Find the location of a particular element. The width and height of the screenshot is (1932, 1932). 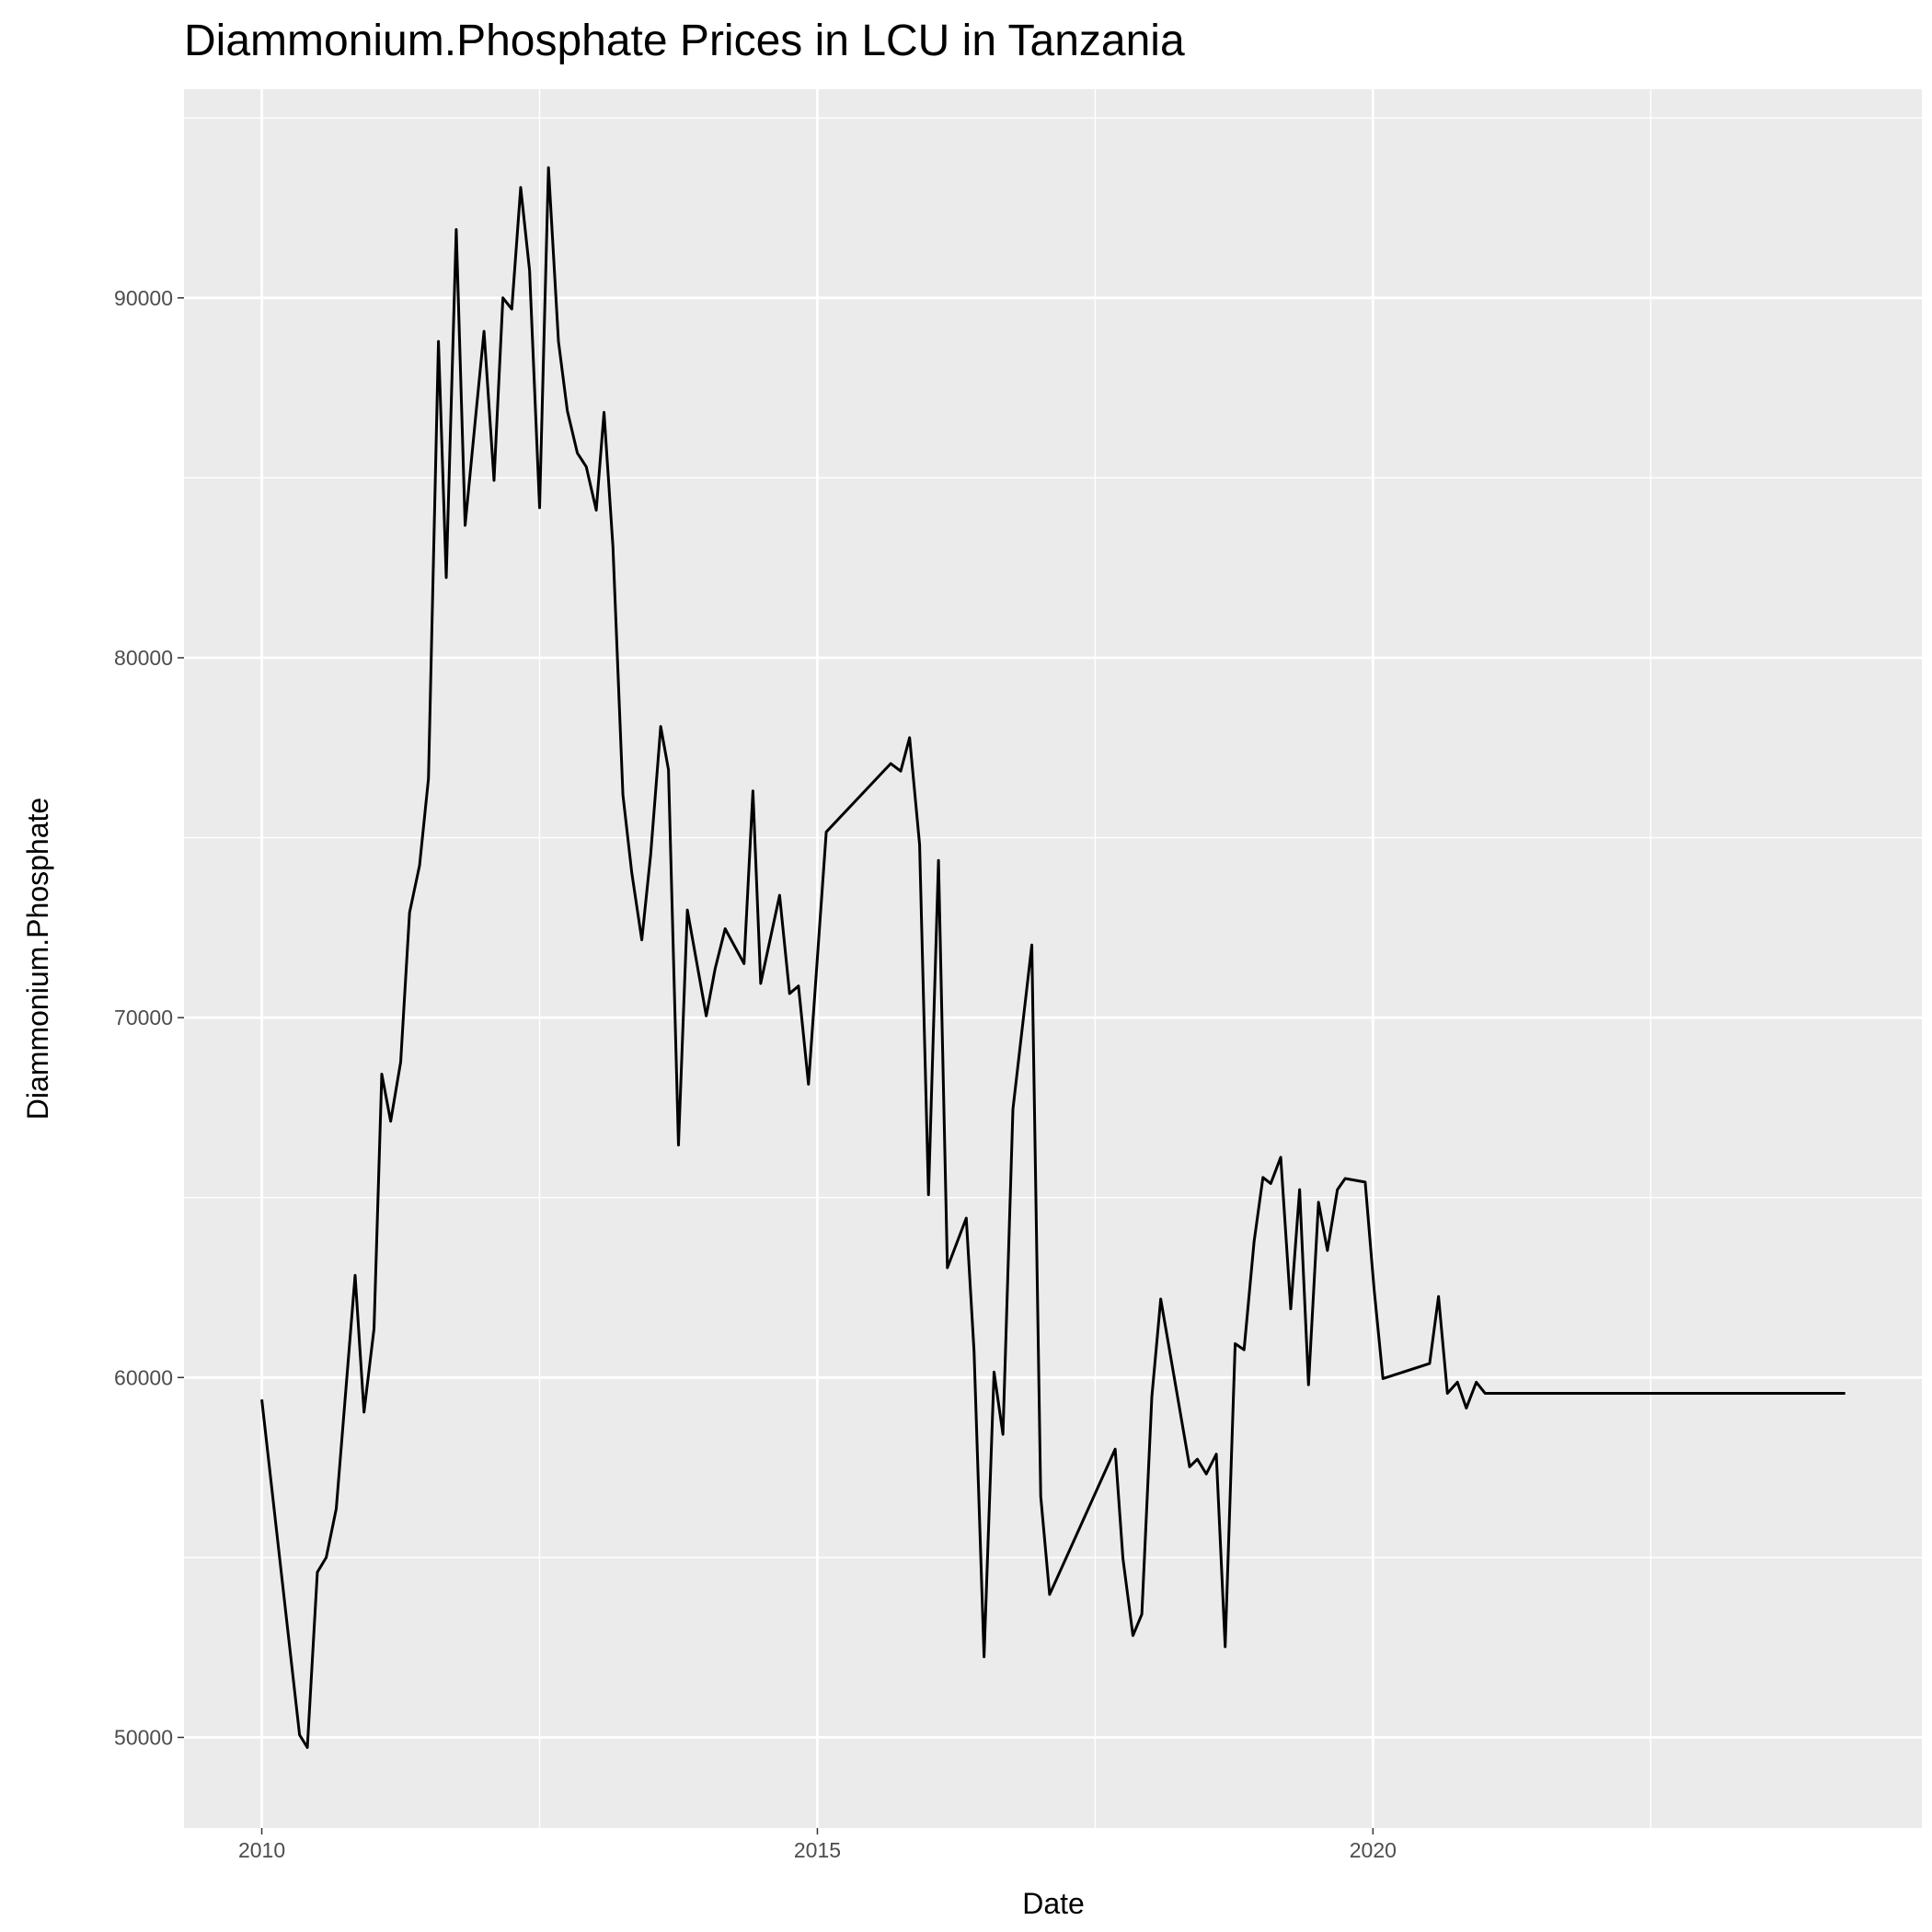

x-tick-label: 2020 is located at coordinates (1373, 1850).